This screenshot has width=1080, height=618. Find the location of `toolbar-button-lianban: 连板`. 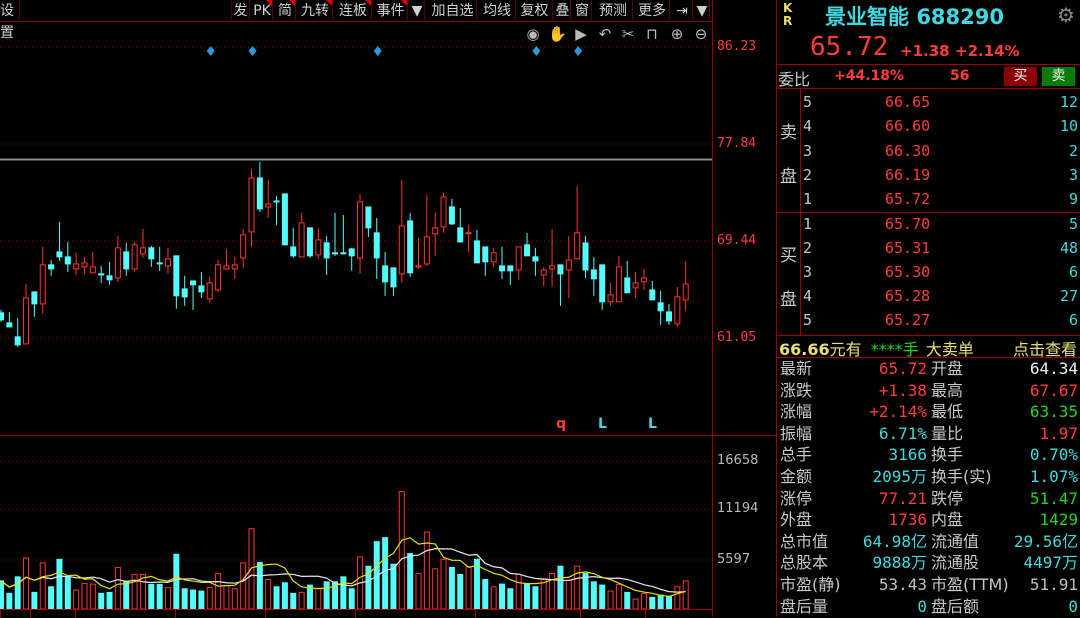

toolbar-button-lianban: 连板 is located at coordinates (353, 11).